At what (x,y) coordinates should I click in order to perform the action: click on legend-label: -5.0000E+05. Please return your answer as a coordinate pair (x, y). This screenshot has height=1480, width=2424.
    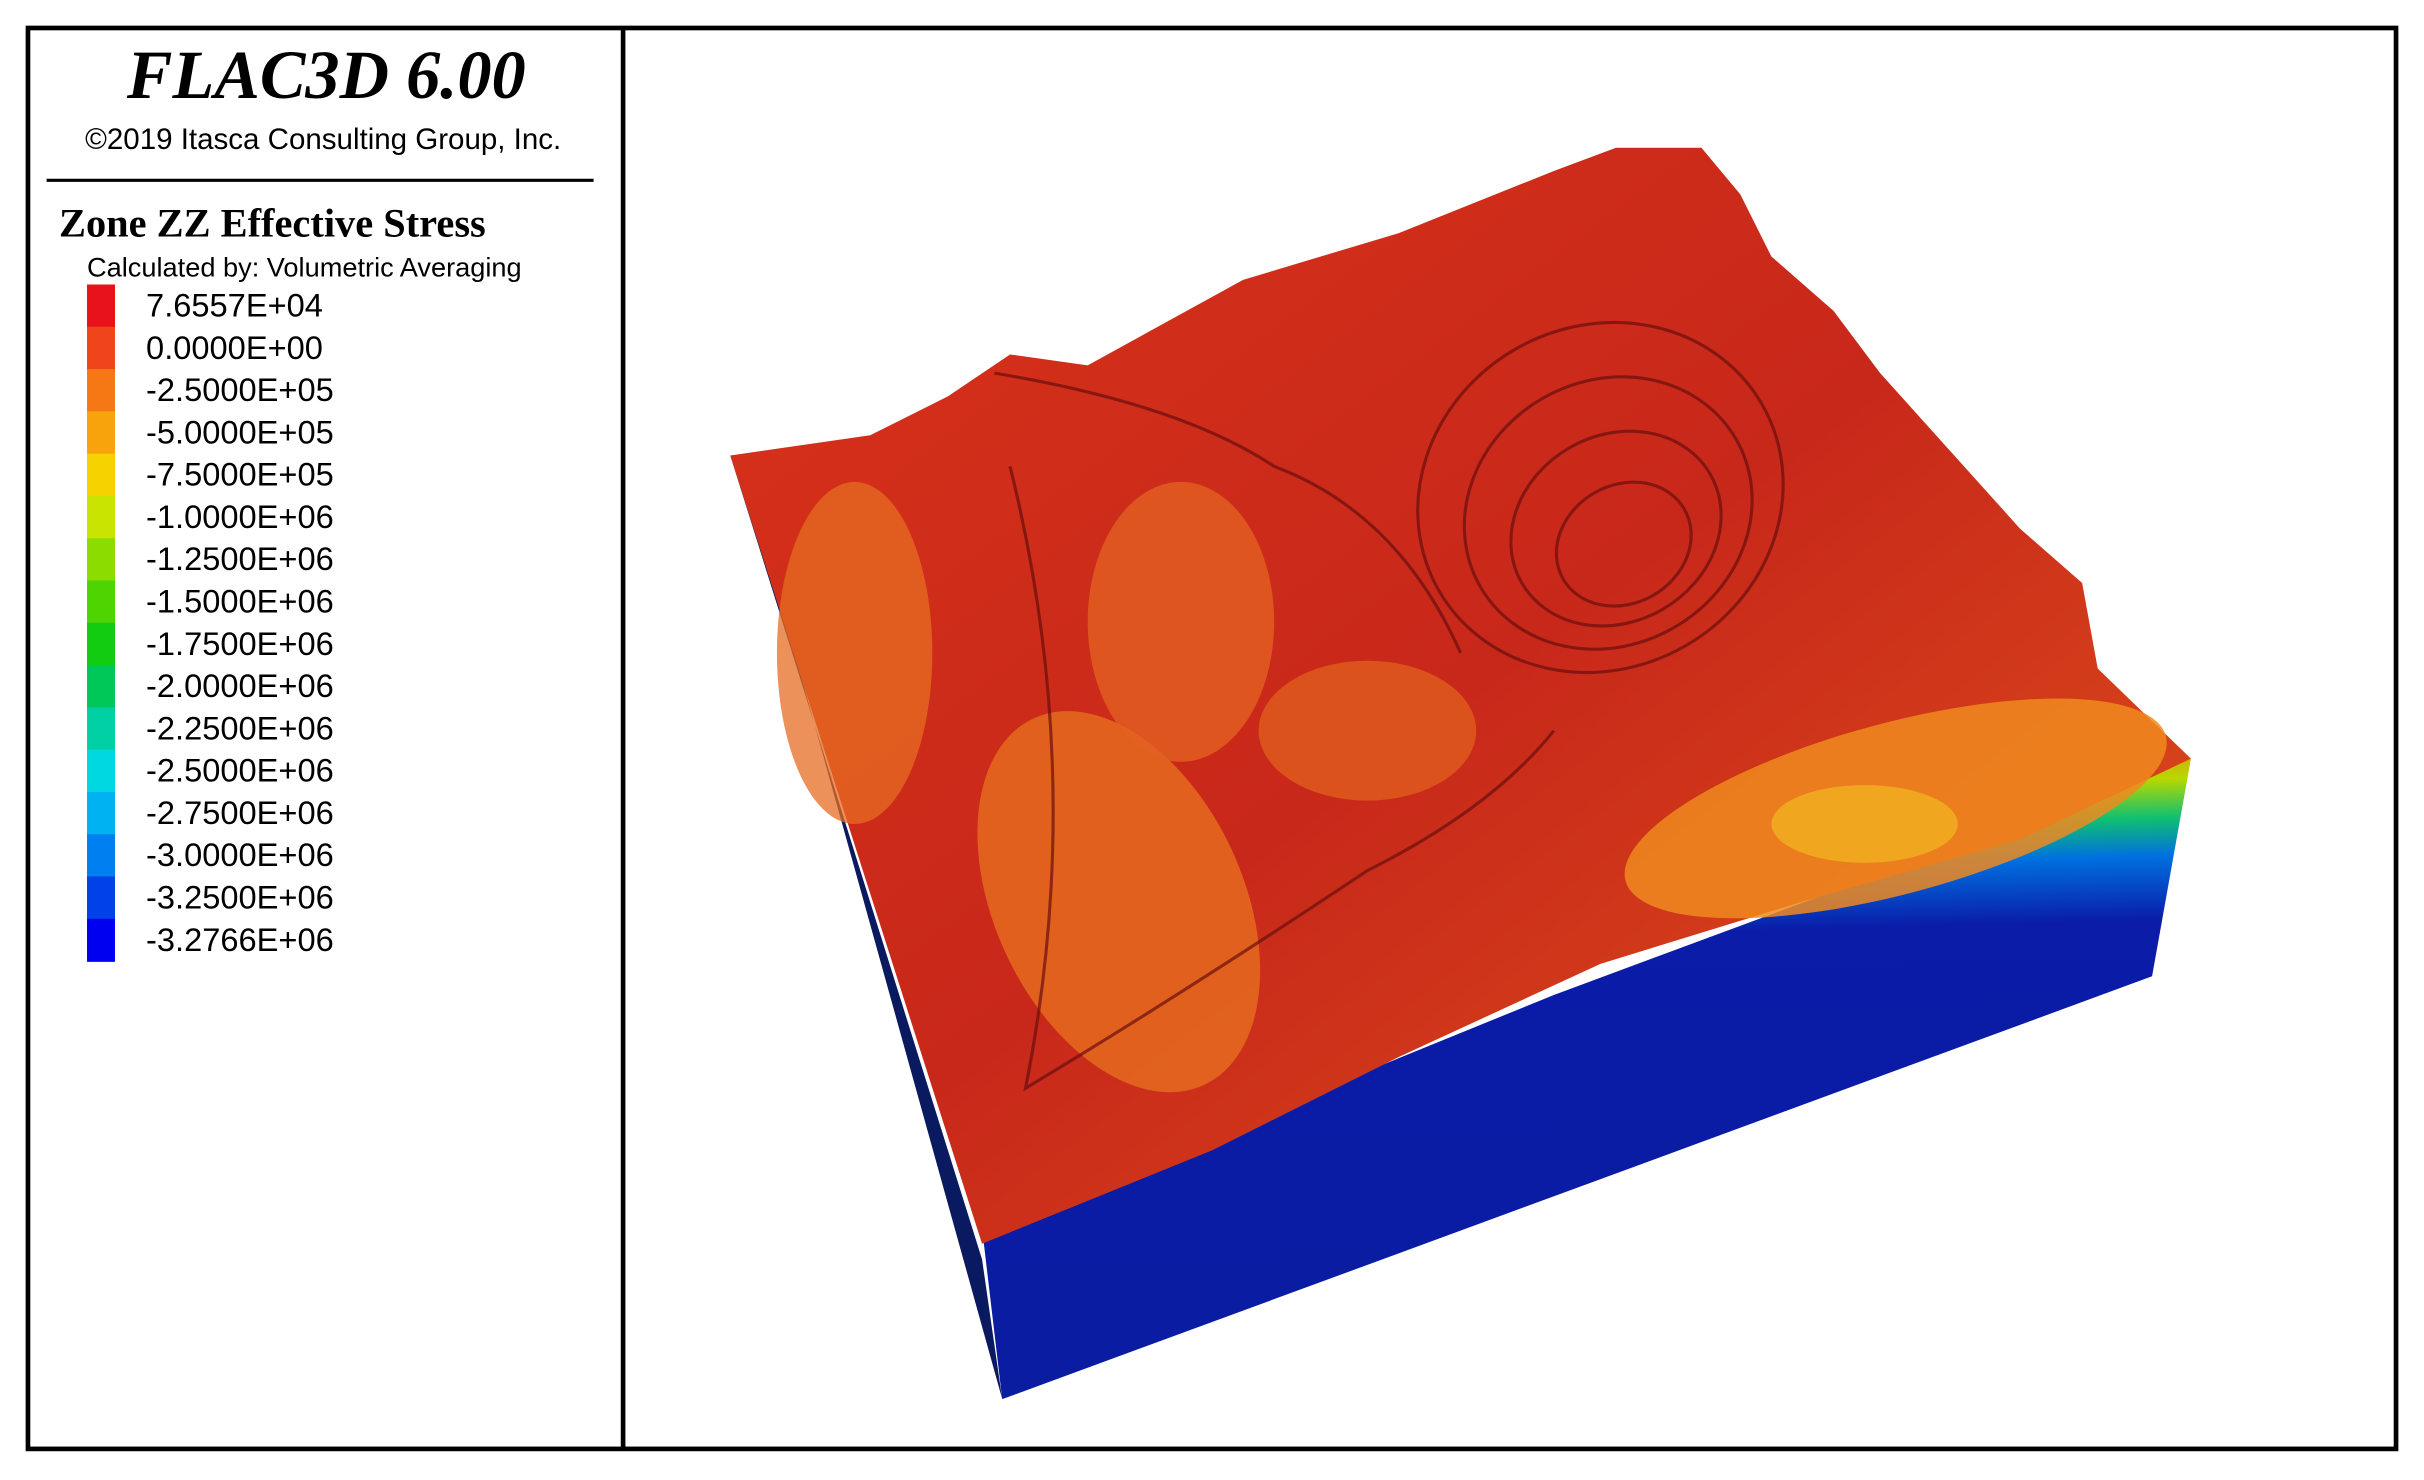
    Looking at the image, I should click on (240, 431).